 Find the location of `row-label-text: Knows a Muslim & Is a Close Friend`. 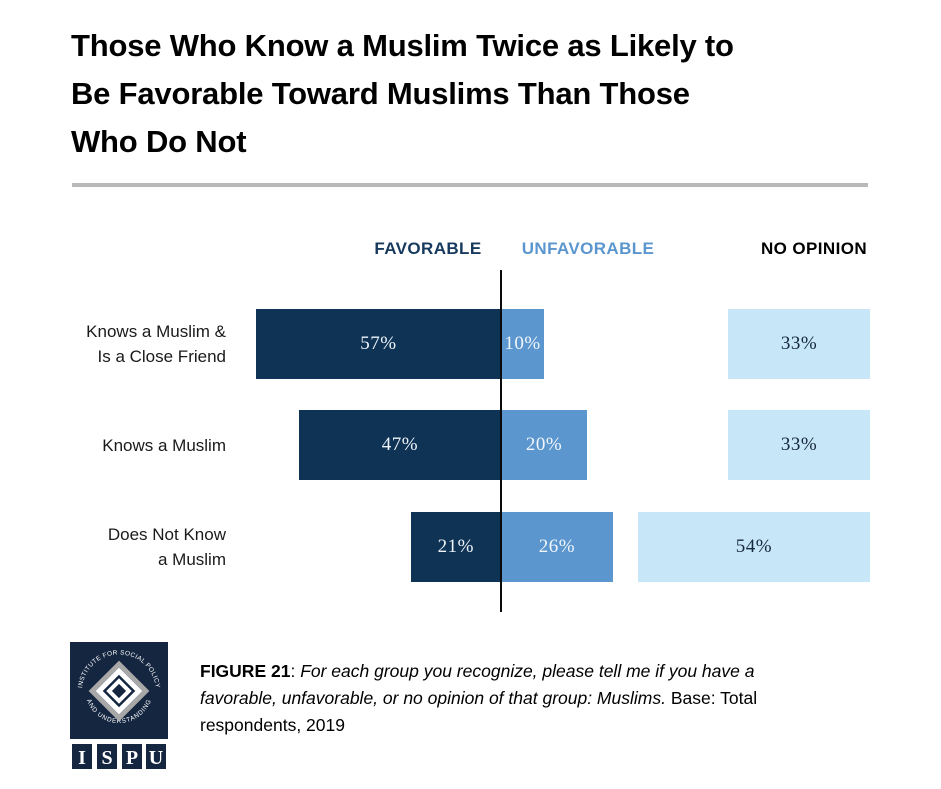

row-label-text: Knows a Muslim & Is a Close Friend is located at coordinates (156, 344).